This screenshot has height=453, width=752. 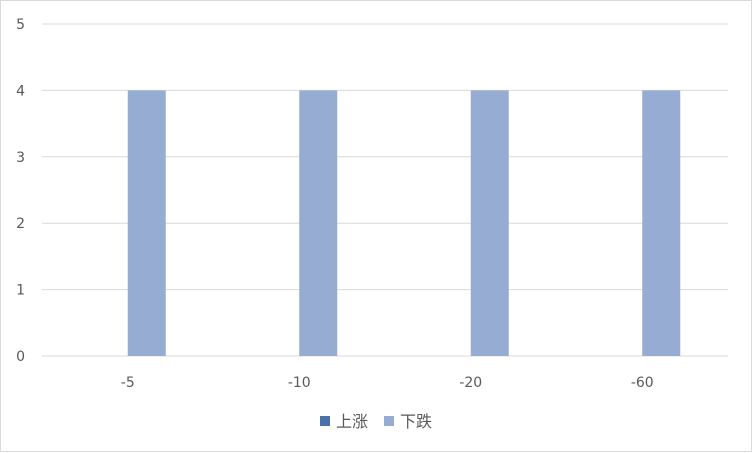 I want to click on legend-swatch-下跌, so click(x=389, y=421).